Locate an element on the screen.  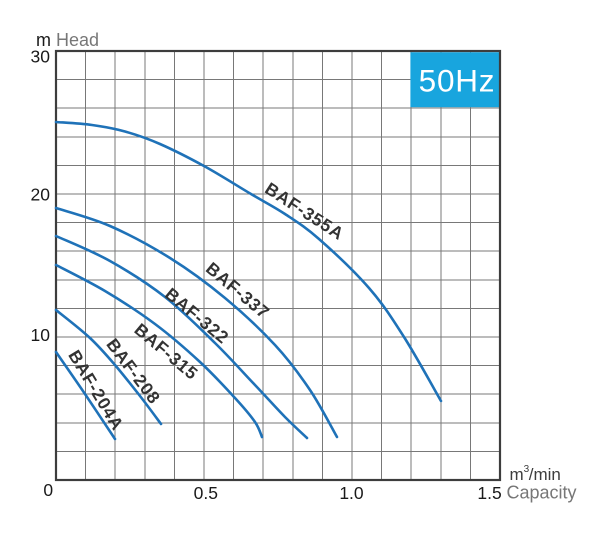
svg-text: Head is located at coordinates (77, 40).